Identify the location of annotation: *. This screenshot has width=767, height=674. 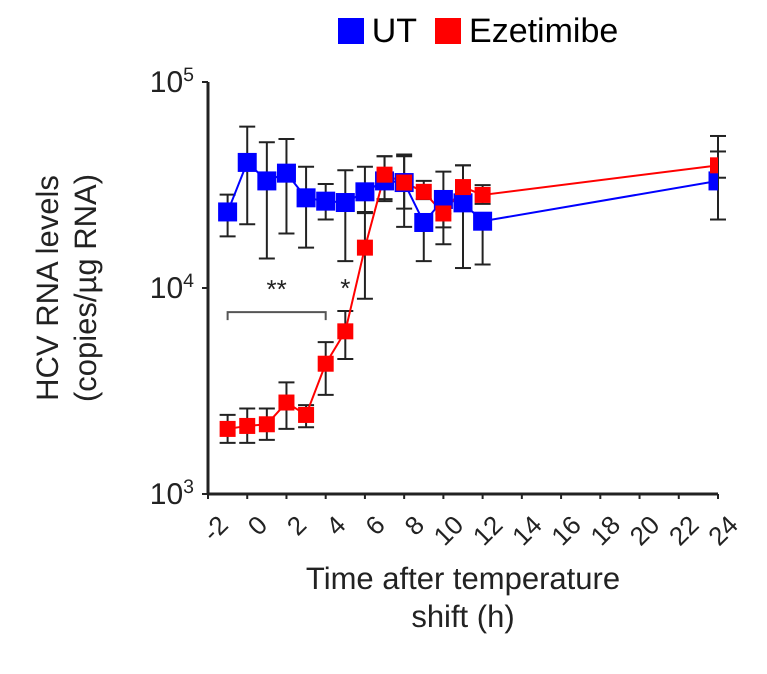
(345, 288).